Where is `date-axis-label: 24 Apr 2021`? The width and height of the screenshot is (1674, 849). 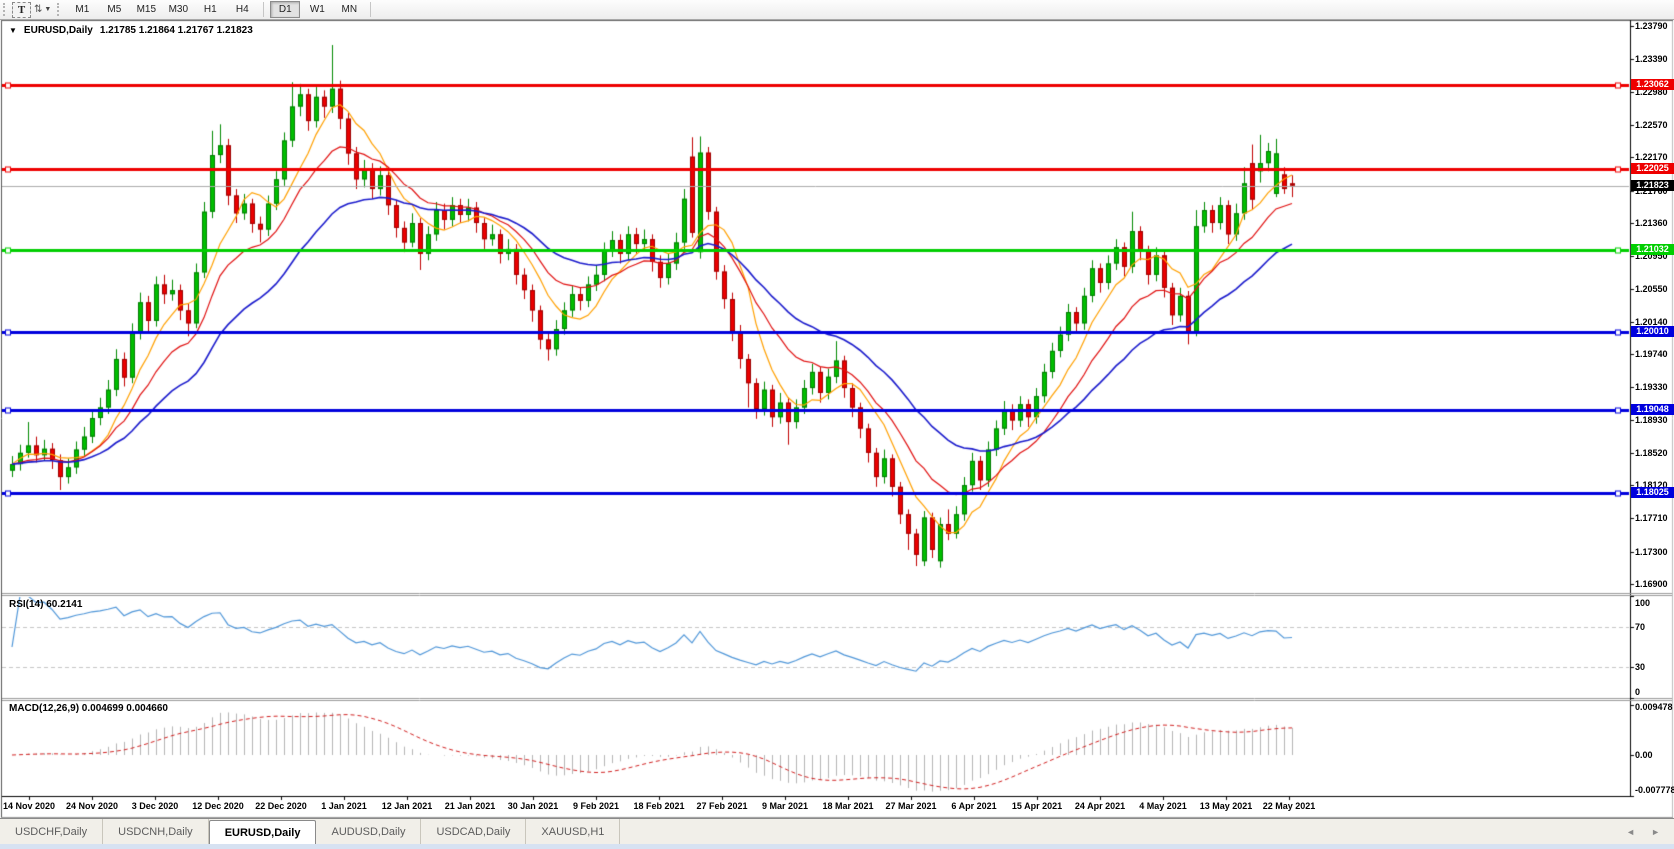 date-axis-label: 24 Apr 2021 is located at coordinates (1100, 806).